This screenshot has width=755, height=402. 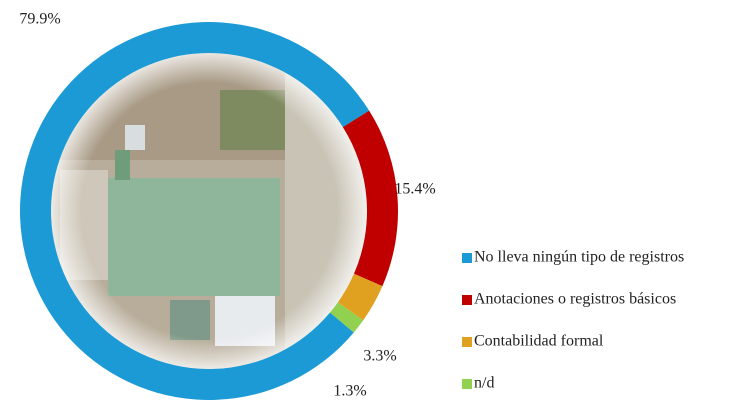 What do you see at coordinates (575, 299) in the screenshot?
I see `legend-label: Anotaciones o registros básicos` at bounding box center [575, 299].